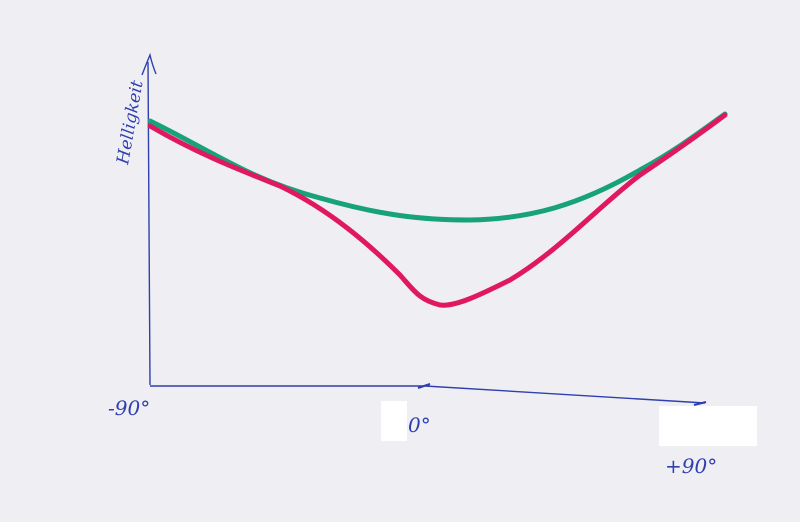 The image size is (800, 522). What do you see at coordinates (419, 425) in the screenshot?
I see `x-tick-label-0: 0°` at bounding box center [419, 425].